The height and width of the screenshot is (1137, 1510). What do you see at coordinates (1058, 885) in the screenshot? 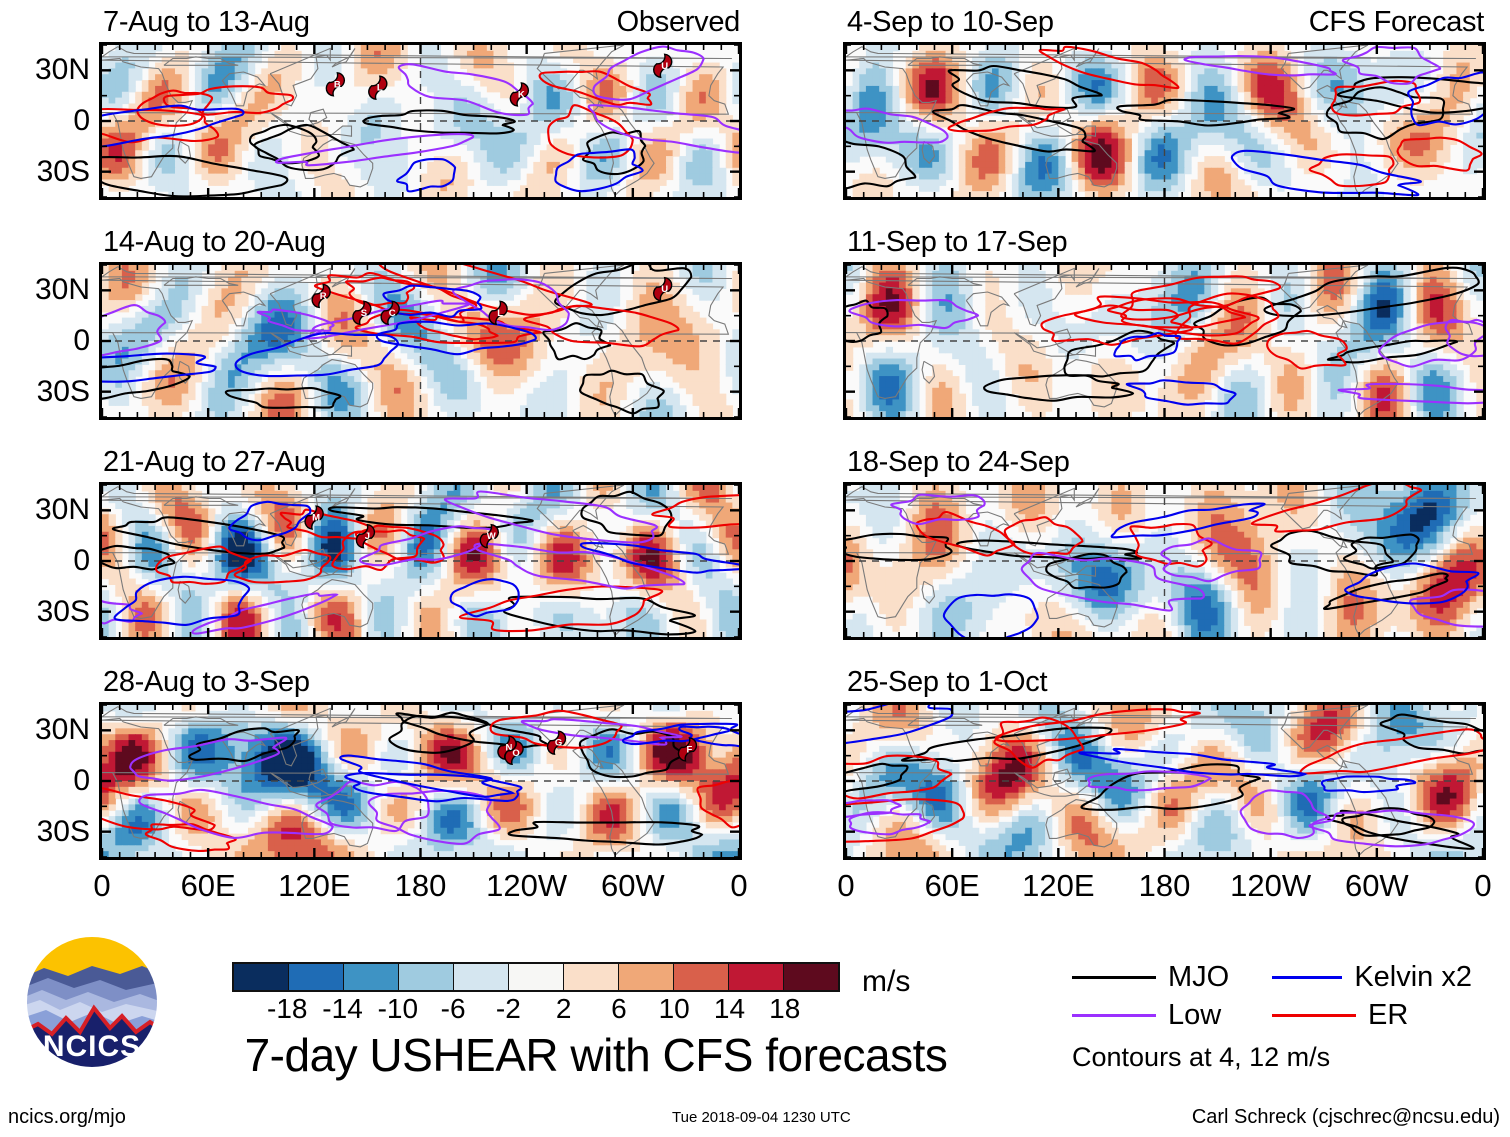
I see `x-tick-label-forecast-2: 120E` at bounding box center [1058, 885].